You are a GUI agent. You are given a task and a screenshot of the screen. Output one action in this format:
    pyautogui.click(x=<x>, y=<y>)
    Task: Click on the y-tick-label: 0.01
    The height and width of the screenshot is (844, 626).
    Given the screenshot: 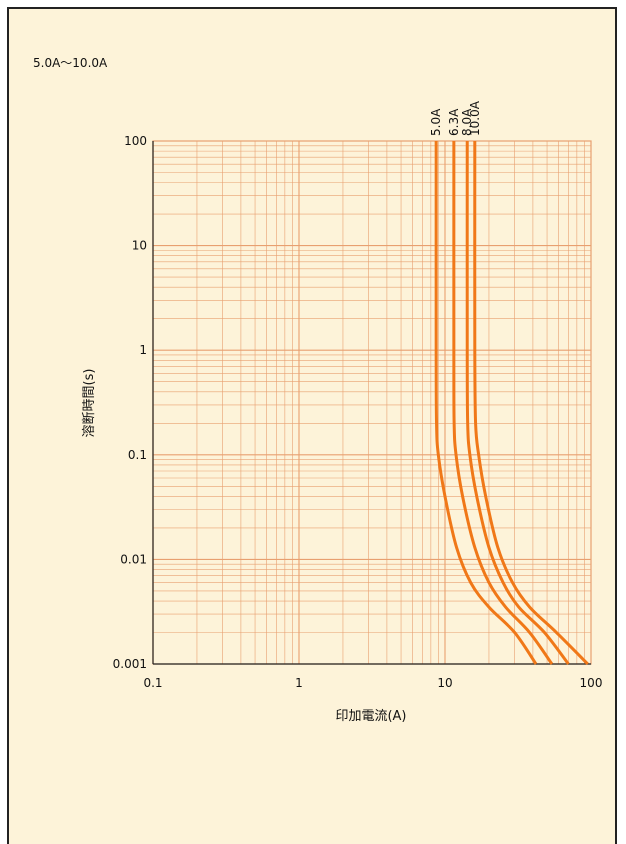 What is the action you would take?
    pyautogui.click(x=133, y=559)
    